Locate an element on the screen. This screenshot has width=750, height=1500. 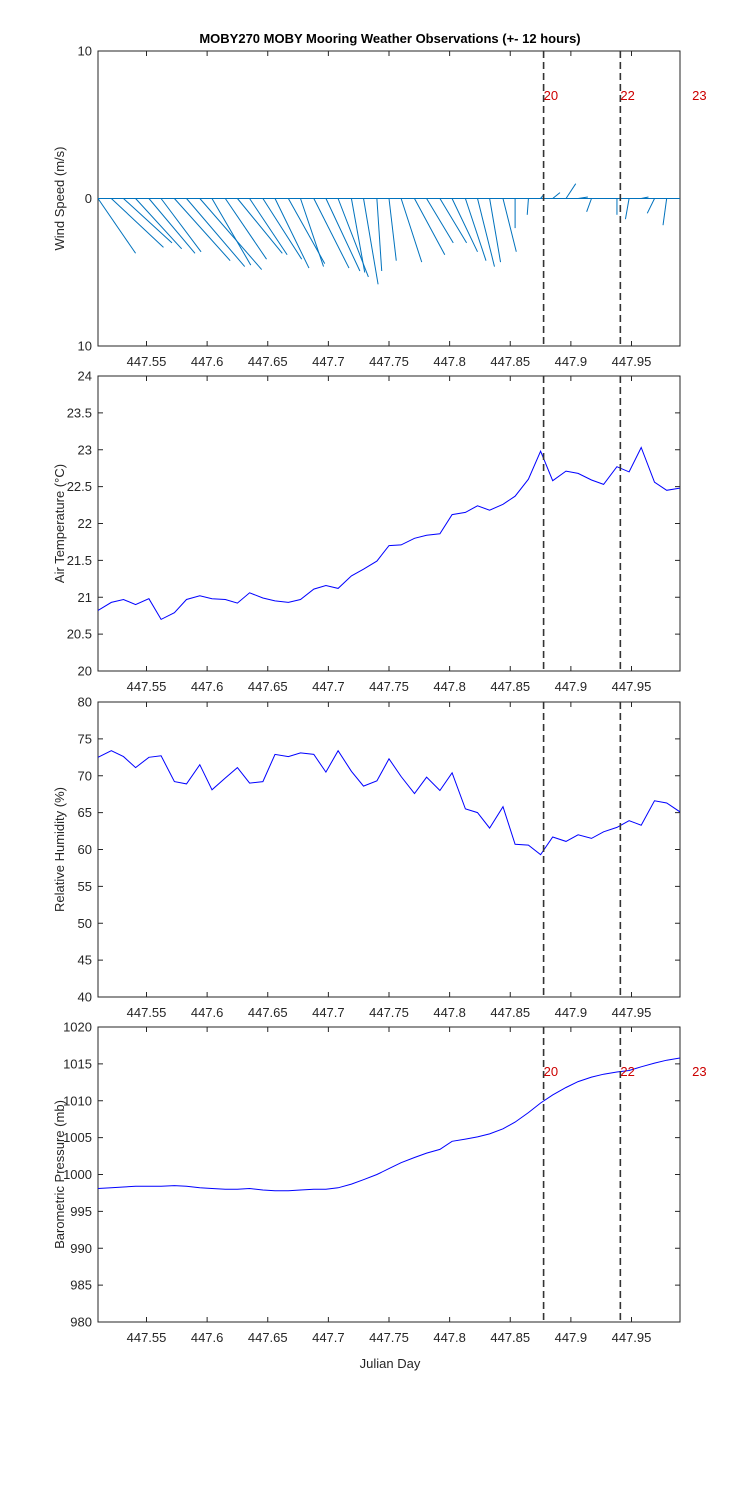
y-tick-label: 40 is located at coordinates (85, 997).